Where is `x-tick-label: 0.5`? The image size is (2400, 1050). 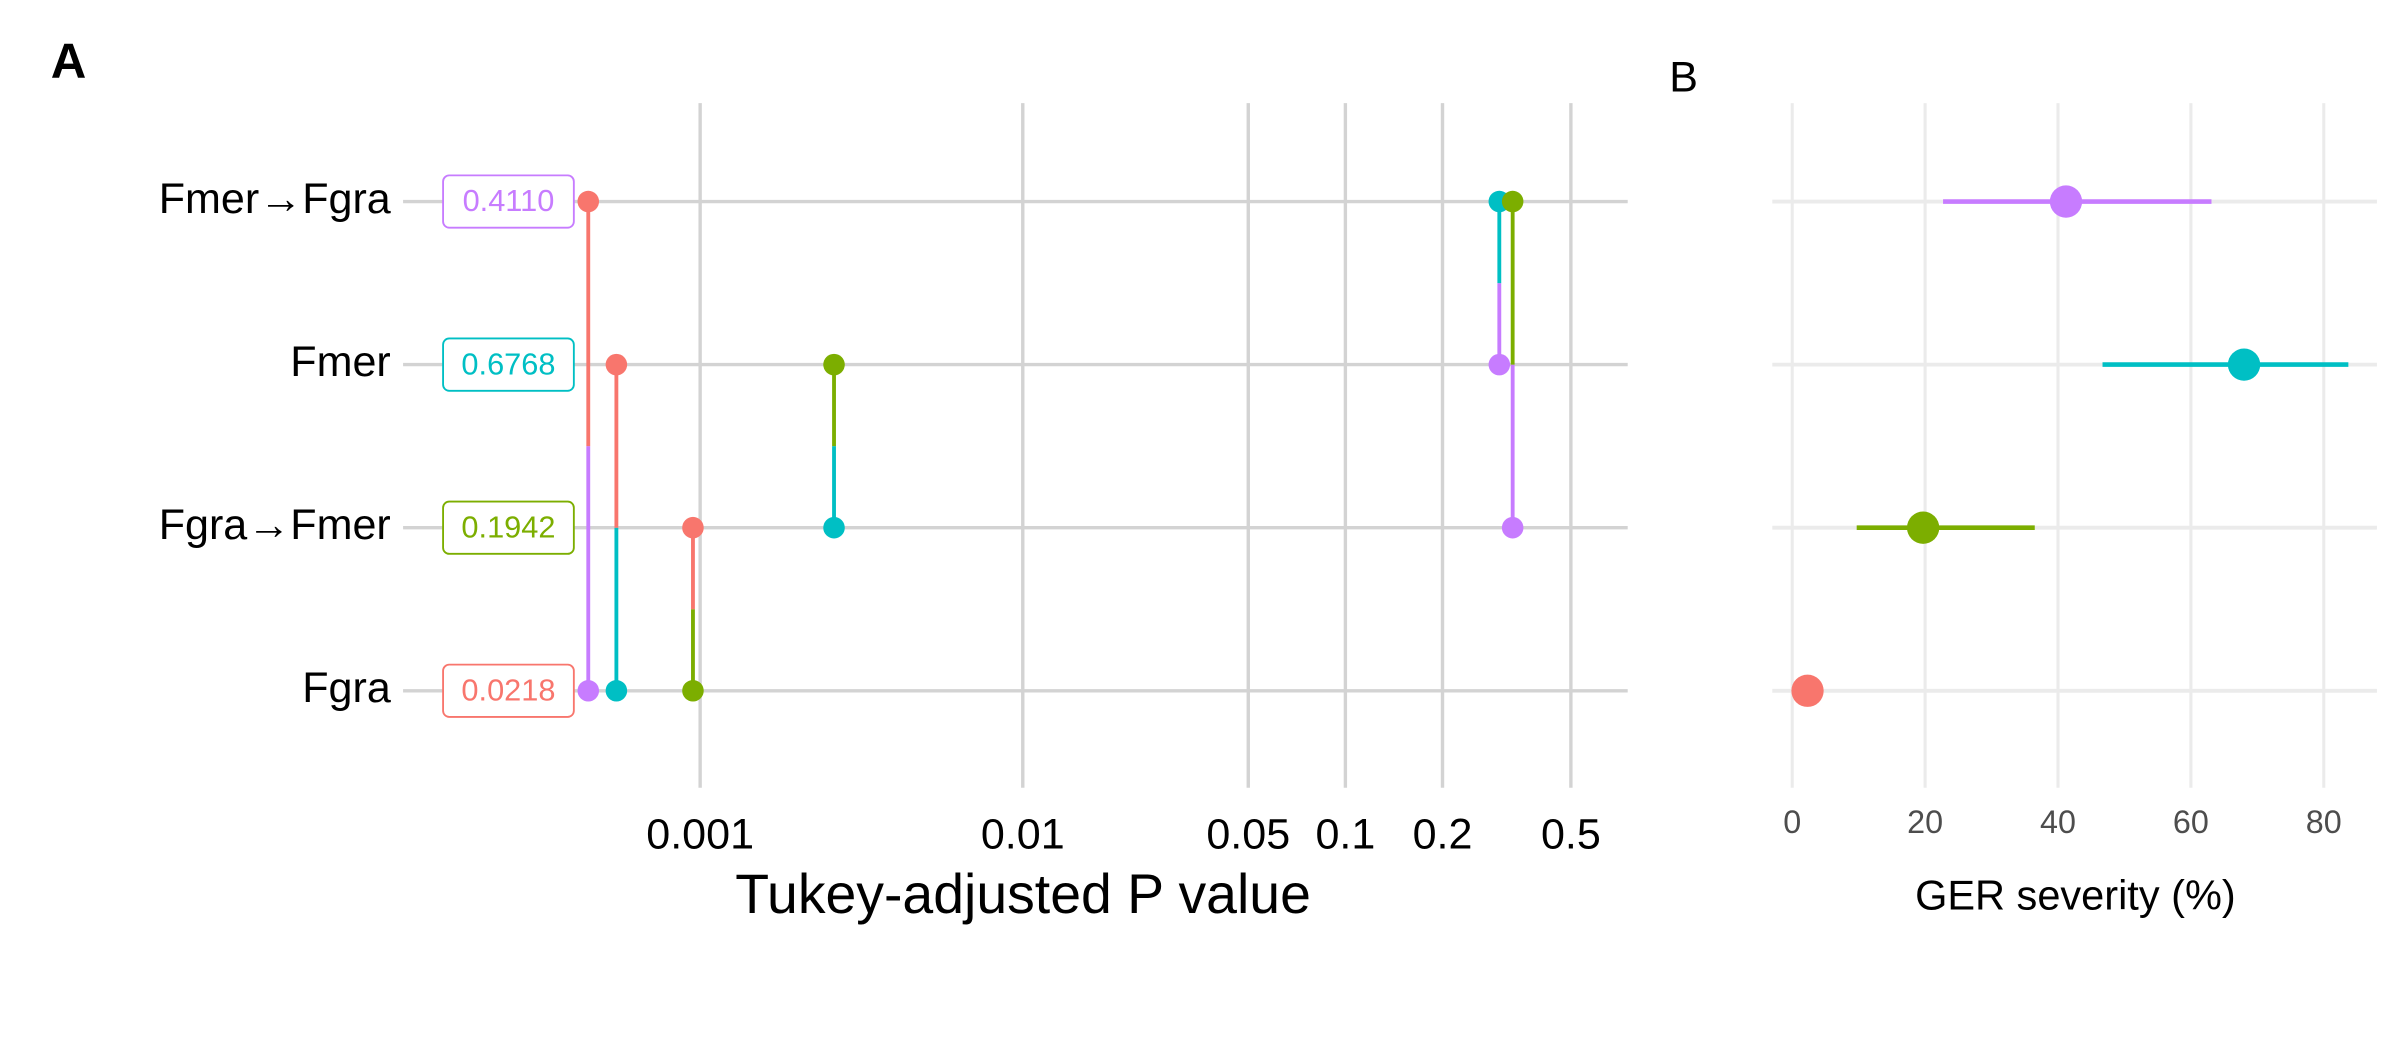
x-tick-label: 0.5 is located at coordinates (1571, 834).